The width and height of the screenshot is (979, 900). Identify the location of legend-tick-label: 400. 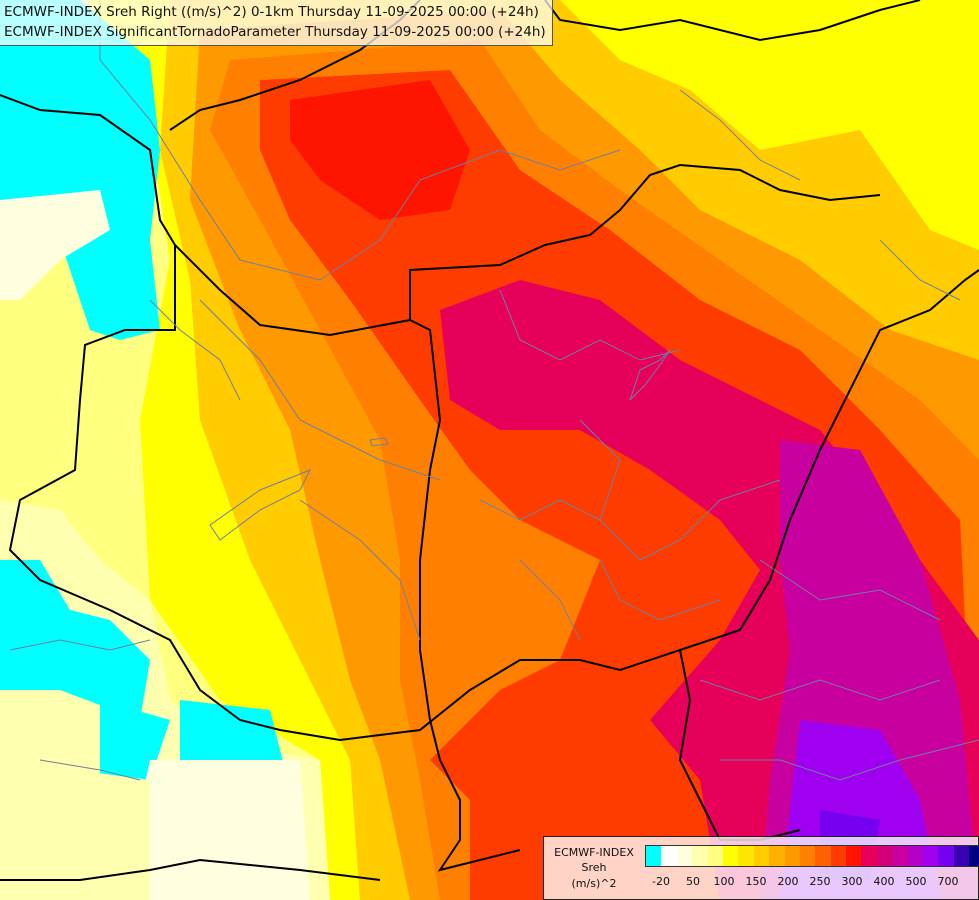
(884, 881).